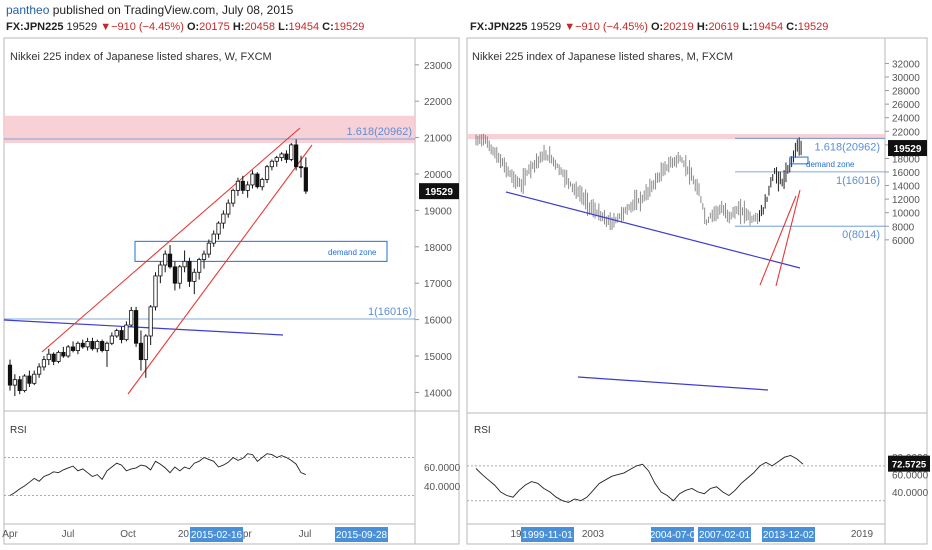  Describe the element at coordinates (906, 92) in the screenshot. I see `monthly-y-tick-label: 28000` at that location.